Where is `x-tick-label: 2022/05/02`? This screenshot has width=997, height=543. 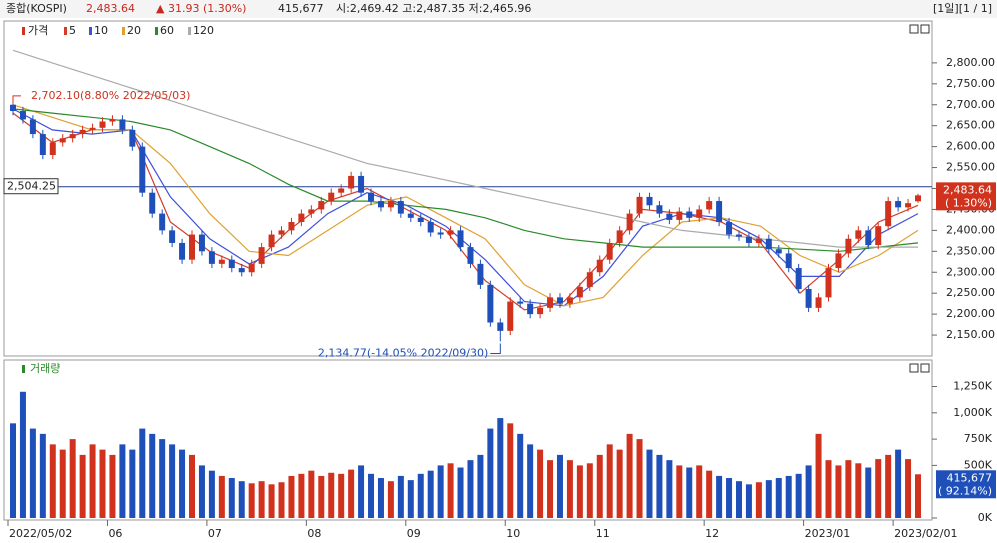 x-tick-label: 2022/05/02 is located at coordinates (40, 533).